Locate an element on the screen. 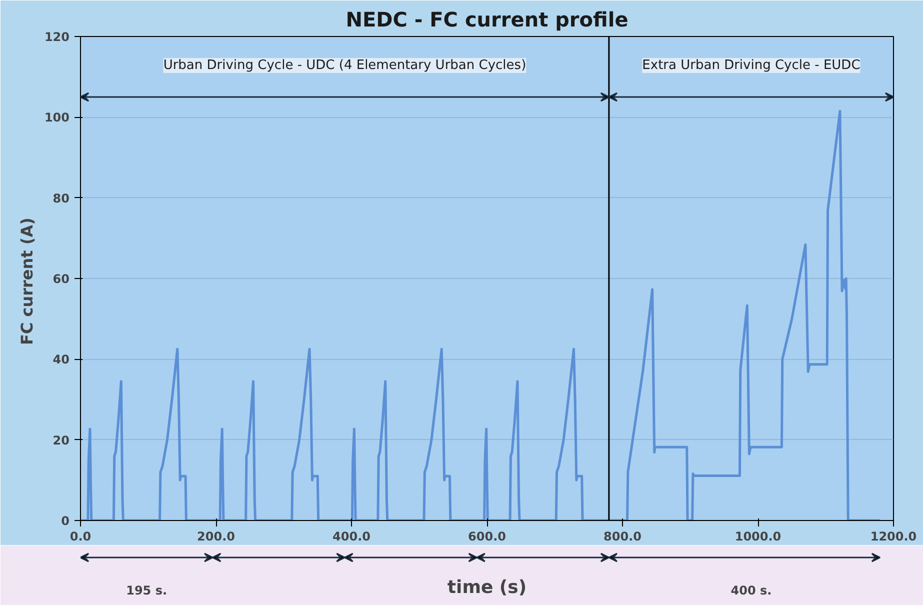 The width and height of the screenshot is (923, 608). y-tick-label: 60 is located at coordinates (61, 279).